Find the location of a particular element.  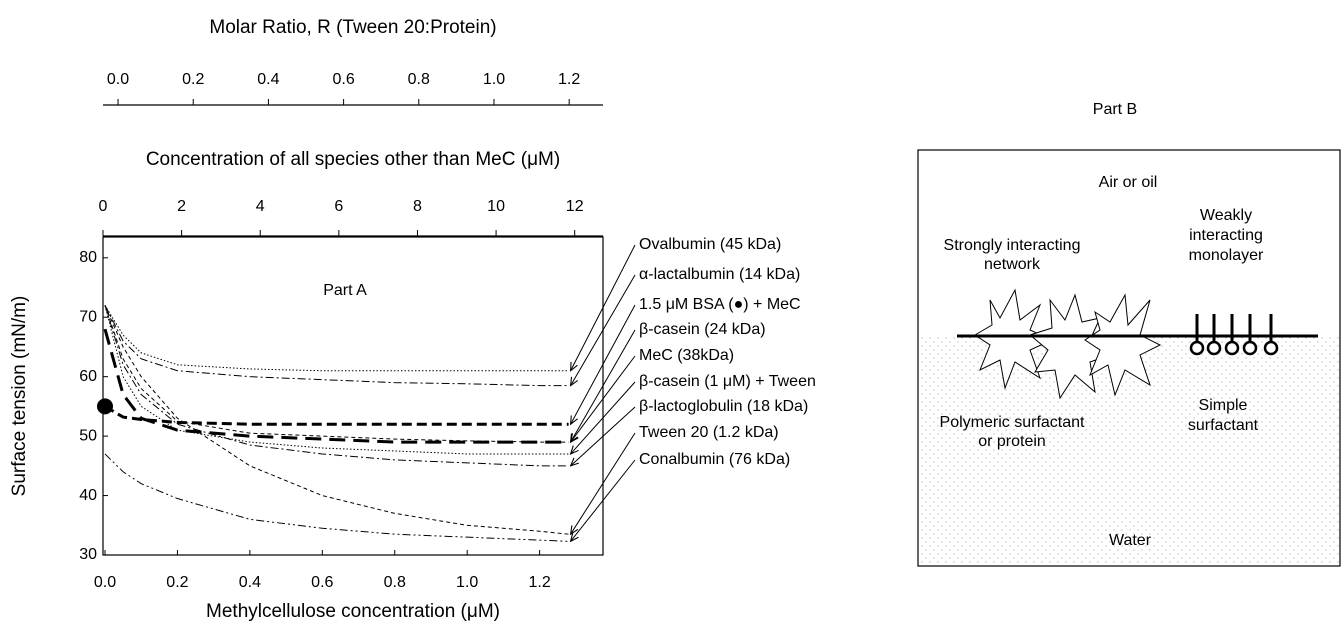

series-label: β-casein (24 kDa) is located at coordinates (702, 329).